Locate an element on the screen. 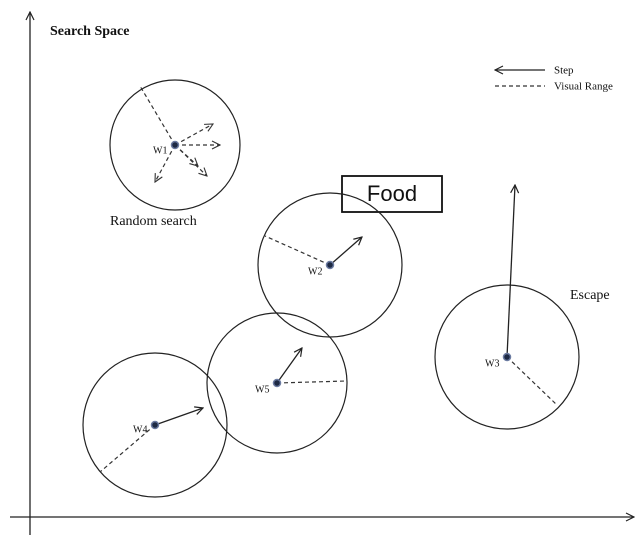 The image size is (637, 537). annotation-escape: Escape is located at coordinates (590, 295).